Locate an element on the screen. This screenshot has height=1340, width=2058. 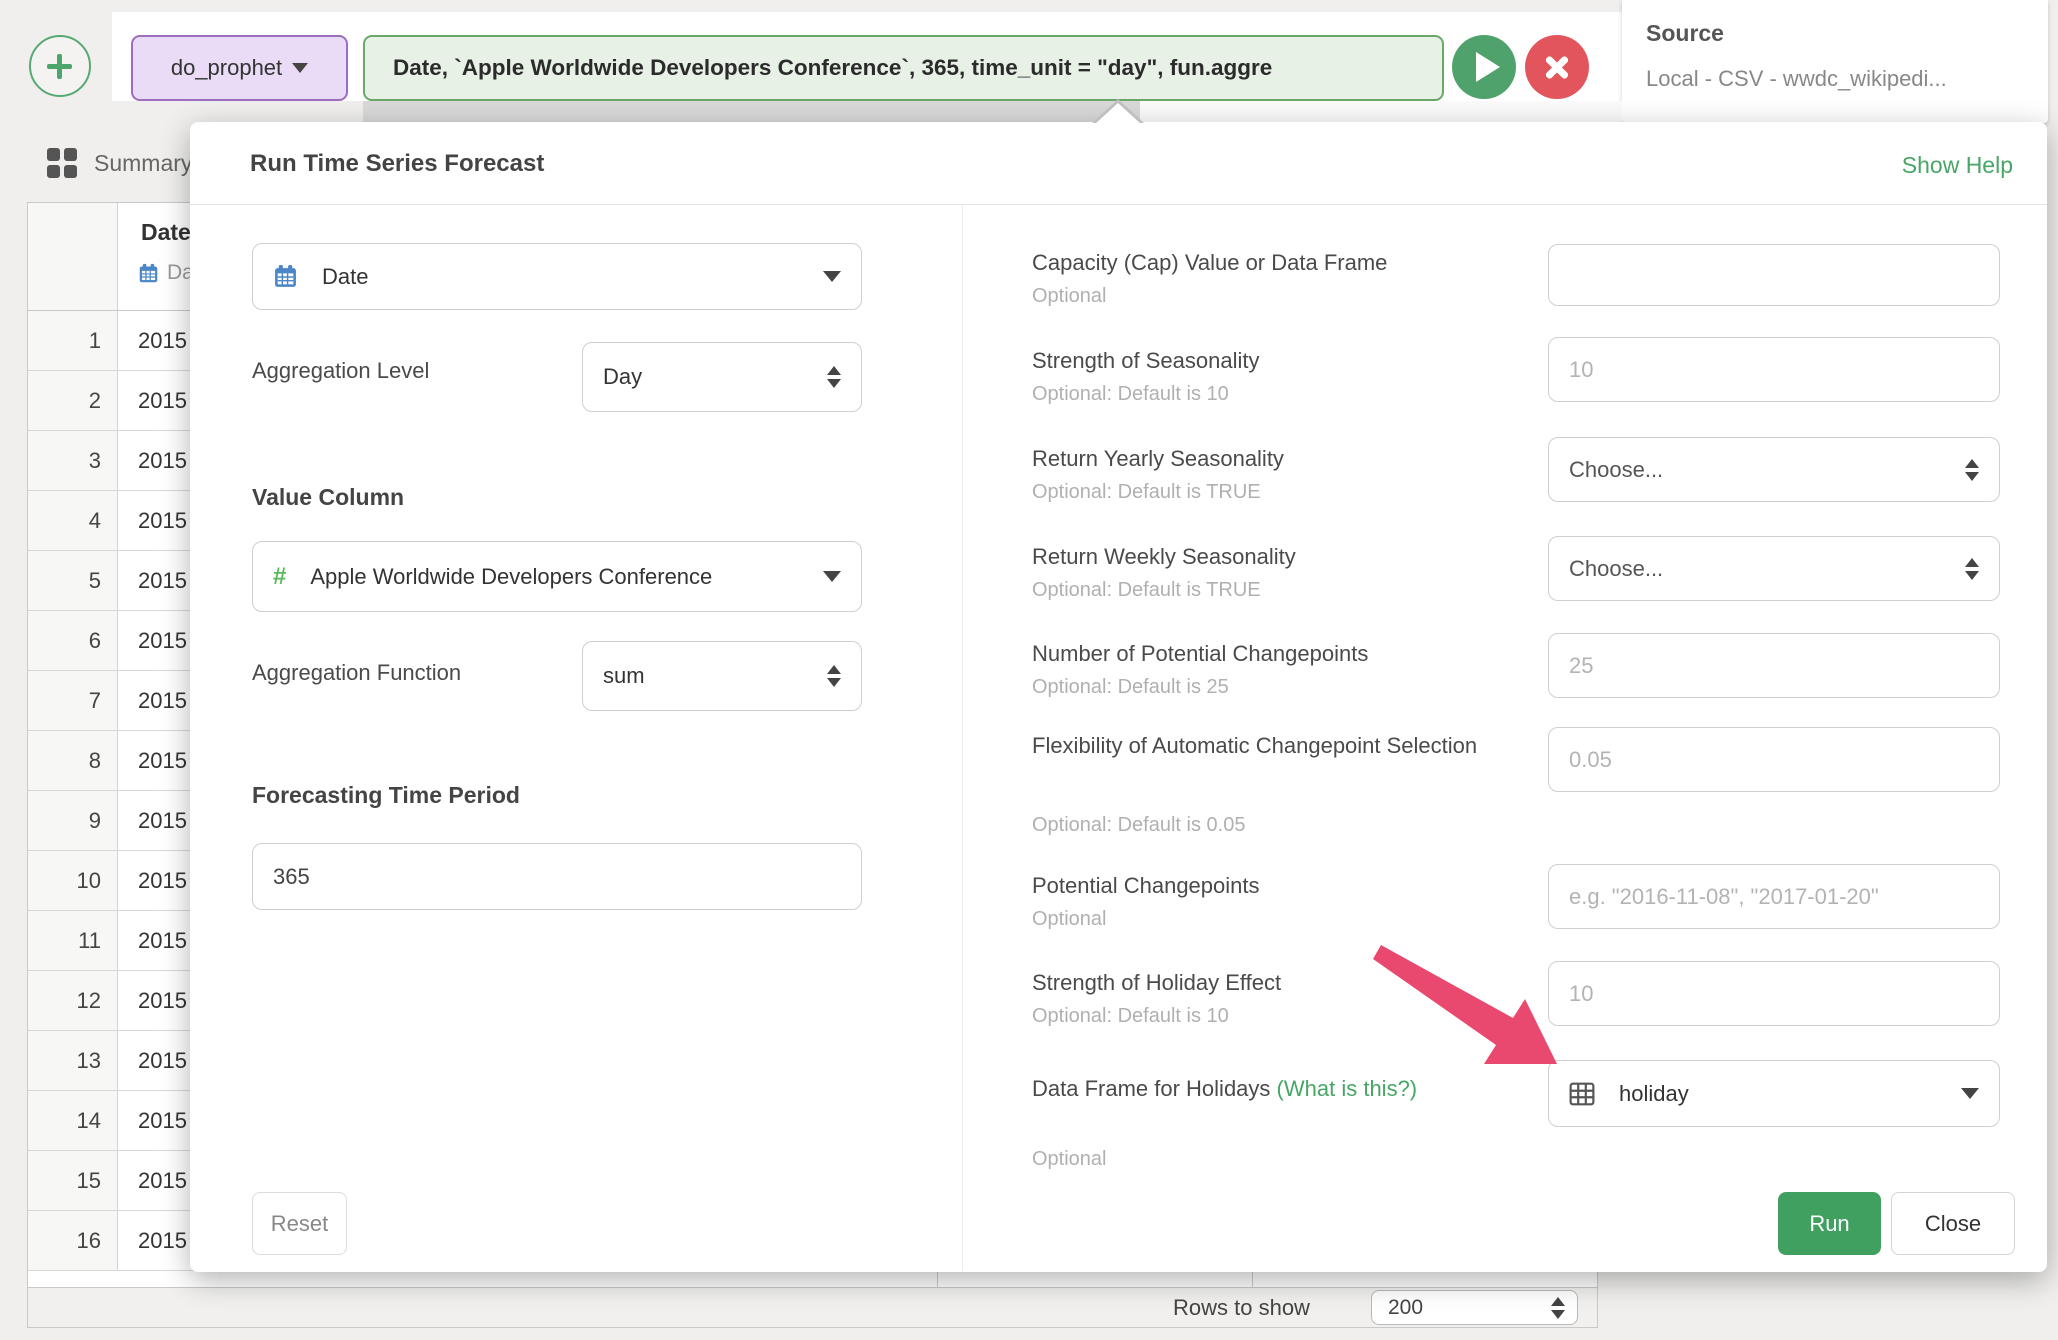
value-column-select: # Apple Worldwide Developers Conference is located at coordinates (557, 576).